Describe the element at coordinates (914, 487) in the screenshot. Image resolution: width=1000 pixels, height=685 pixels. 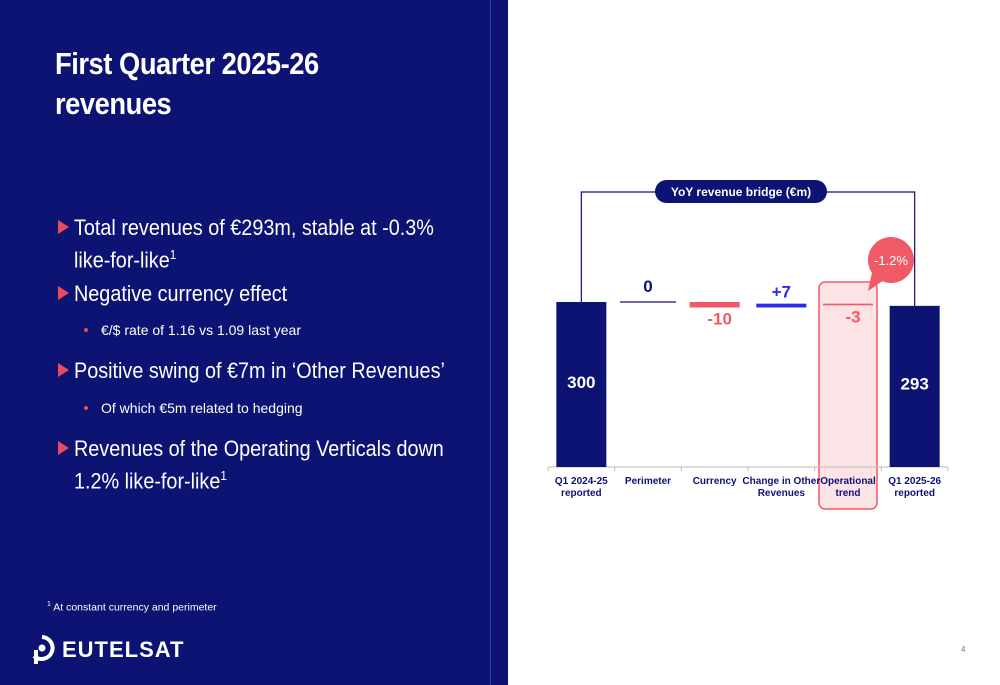
I see `category-label: Q1 2025-26 reported` at that location.